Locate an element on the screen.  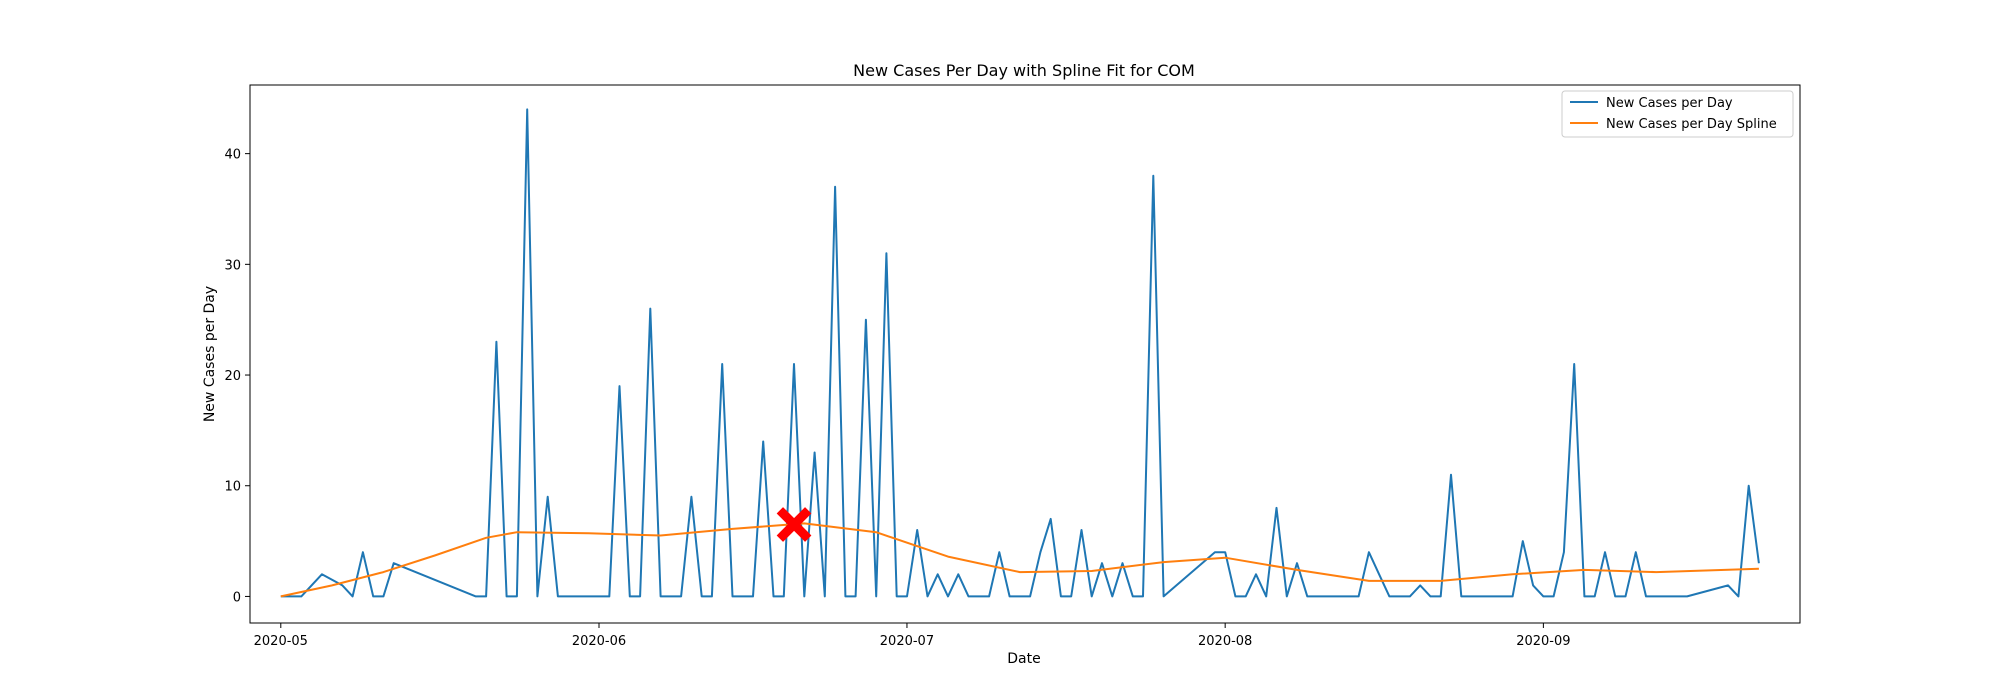
x-marker is located at coordinates (794, 524).